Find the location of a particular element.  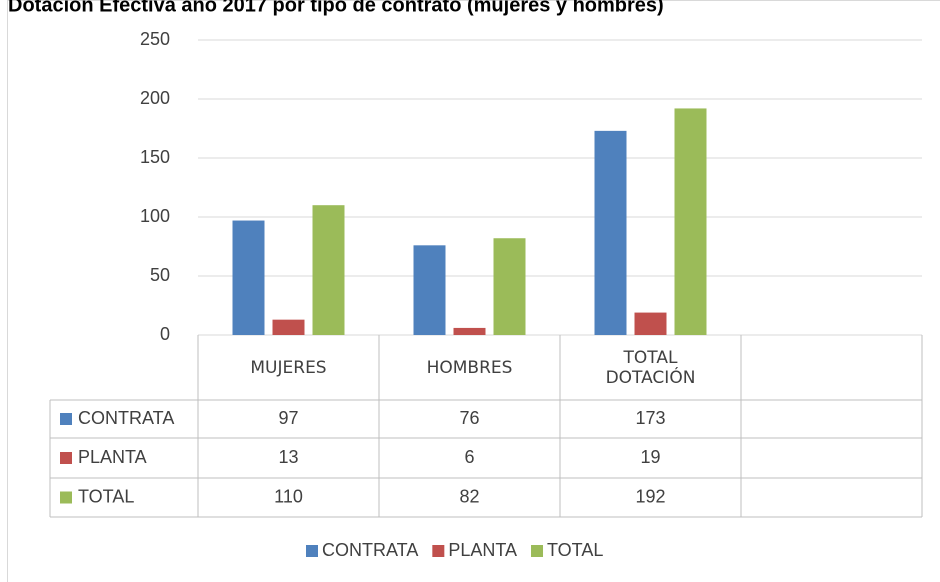

table-value: 19 is located at coordinates (650, 457).